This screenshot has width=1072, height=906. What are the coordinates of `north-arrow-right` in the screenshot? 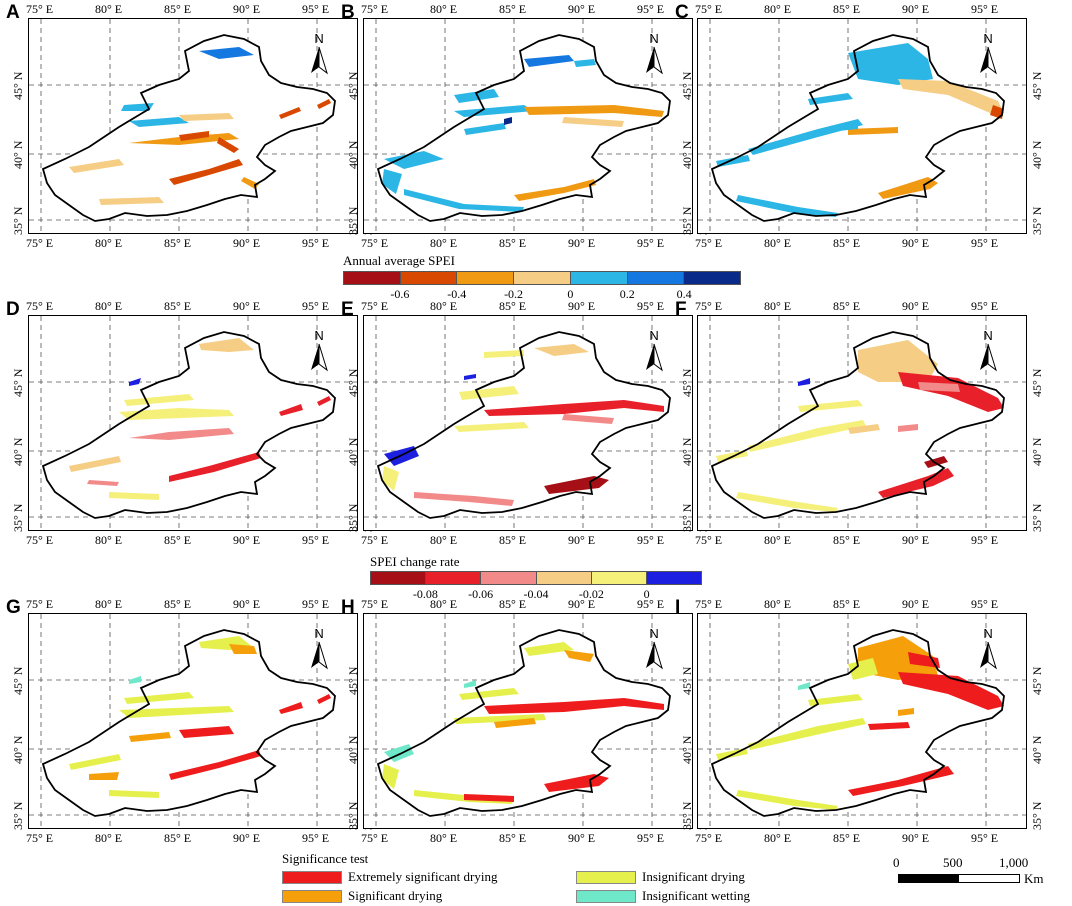 It's located at (658, 357).